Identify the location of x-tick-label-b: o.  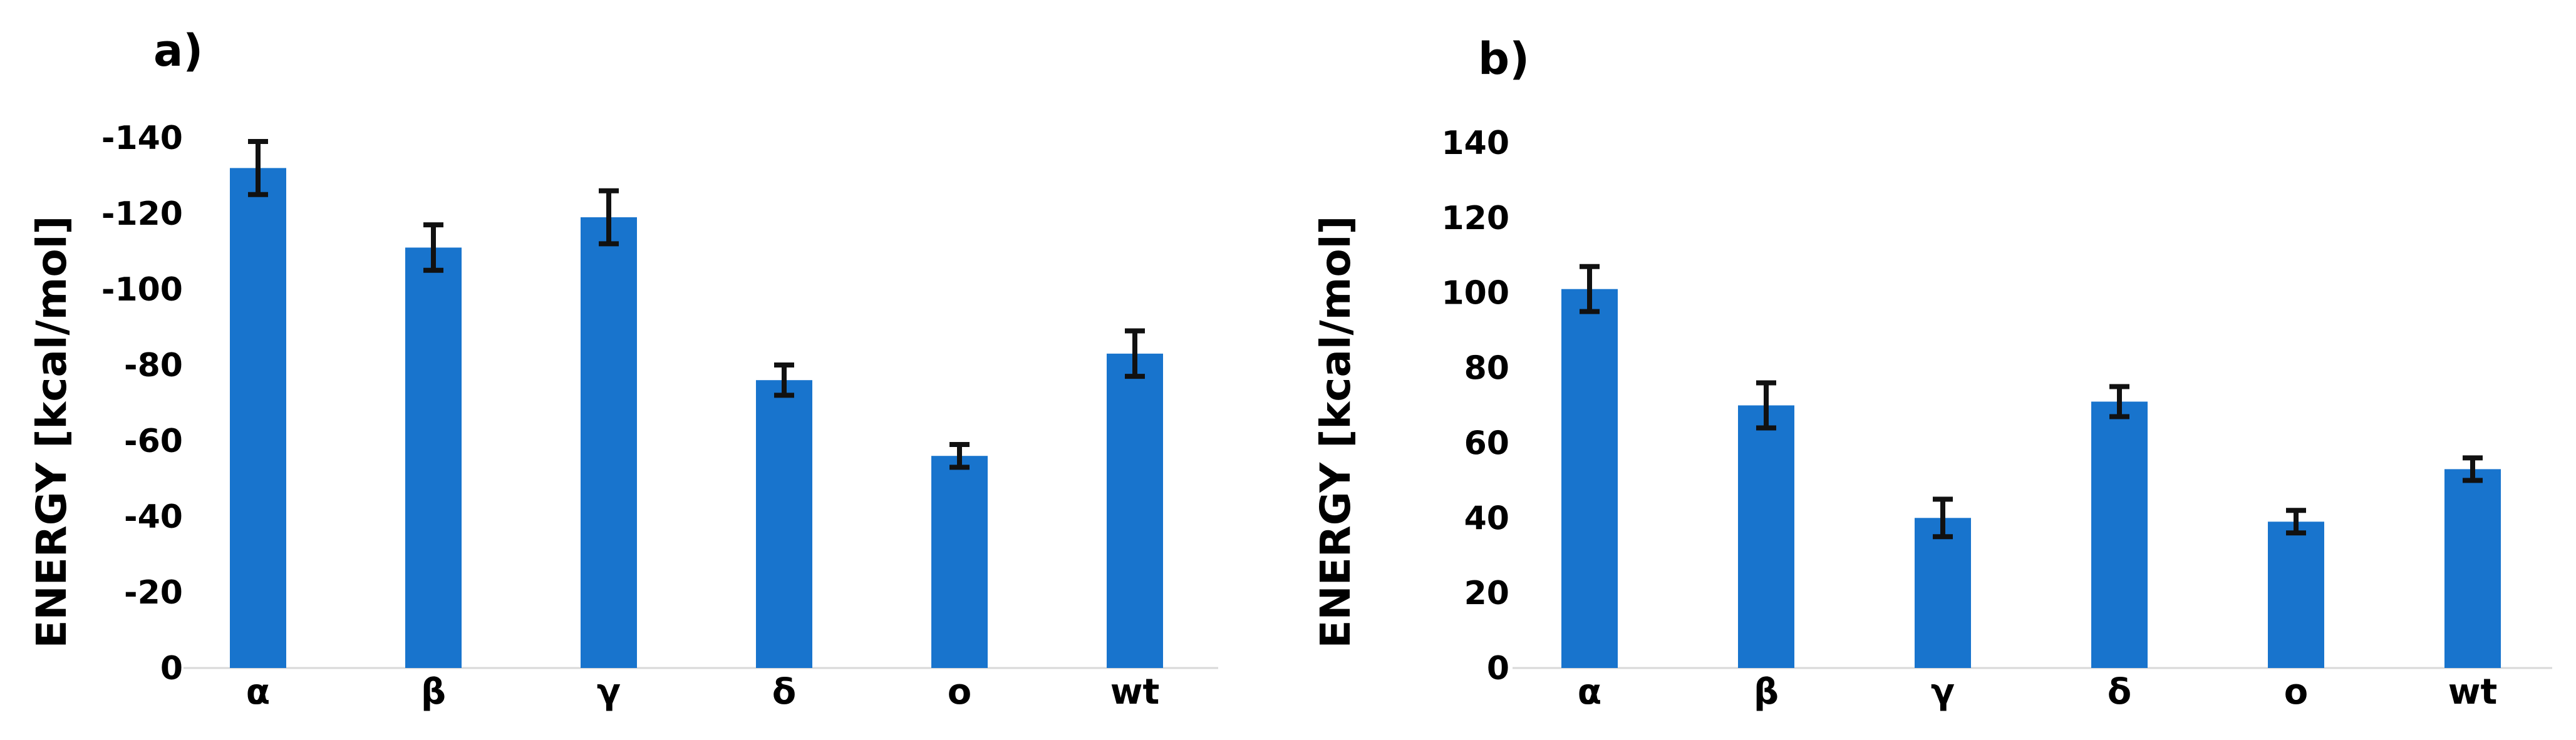
(2296, 692).